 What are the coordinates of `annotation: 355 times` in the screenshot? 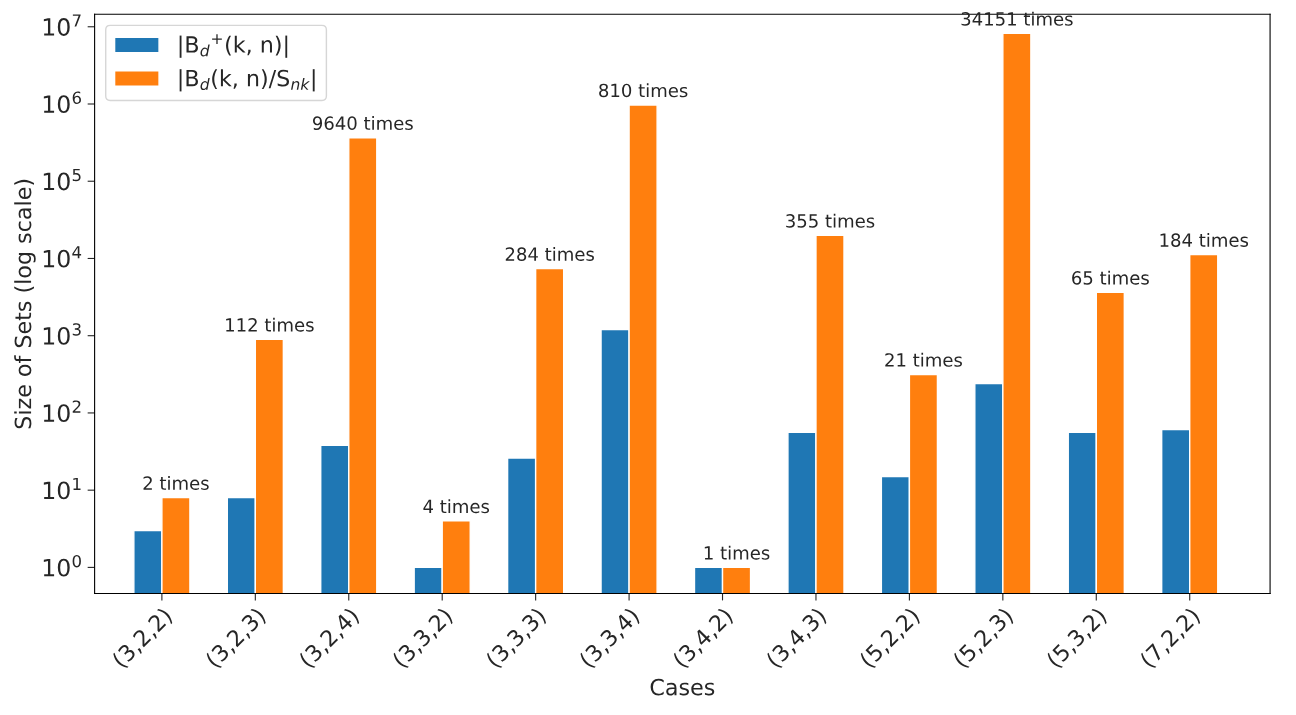 It's located at (830, 220).